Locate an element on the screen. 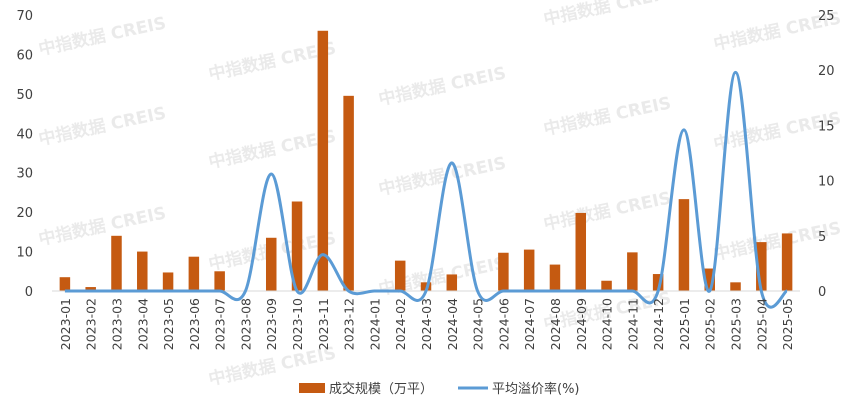  x-axis-tick-label: 2024-06 is located at coordinates (503, 324).